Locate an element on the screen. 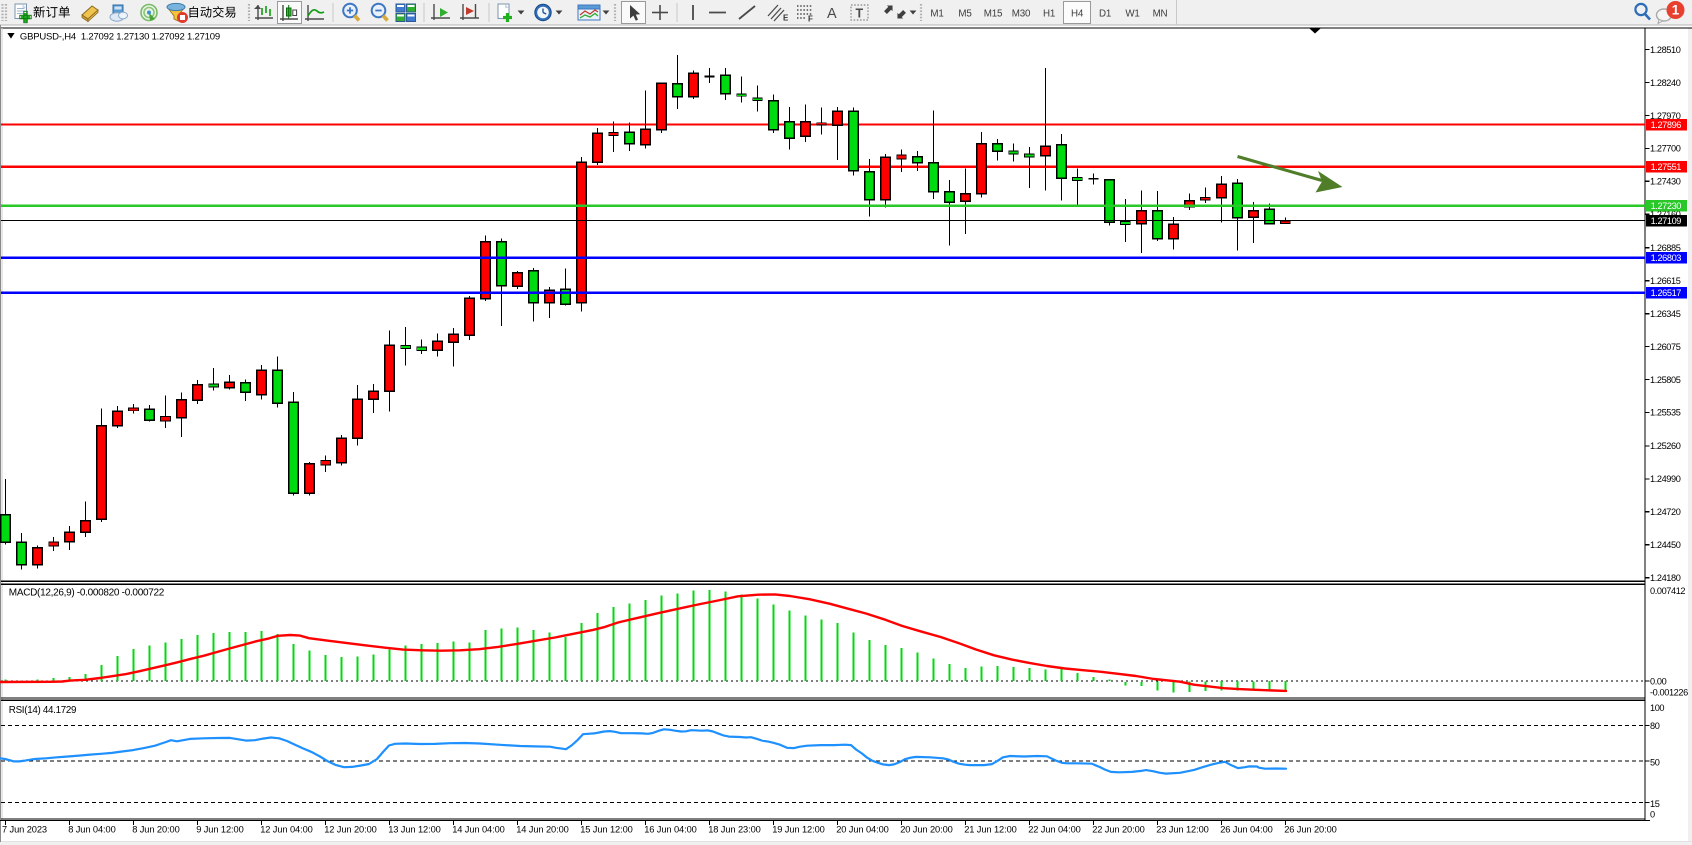 Image resolution: width=1692 pixels, height=845 pixels. svg-text: 8 Jun 04:00 is located at coordinates (92, 829).